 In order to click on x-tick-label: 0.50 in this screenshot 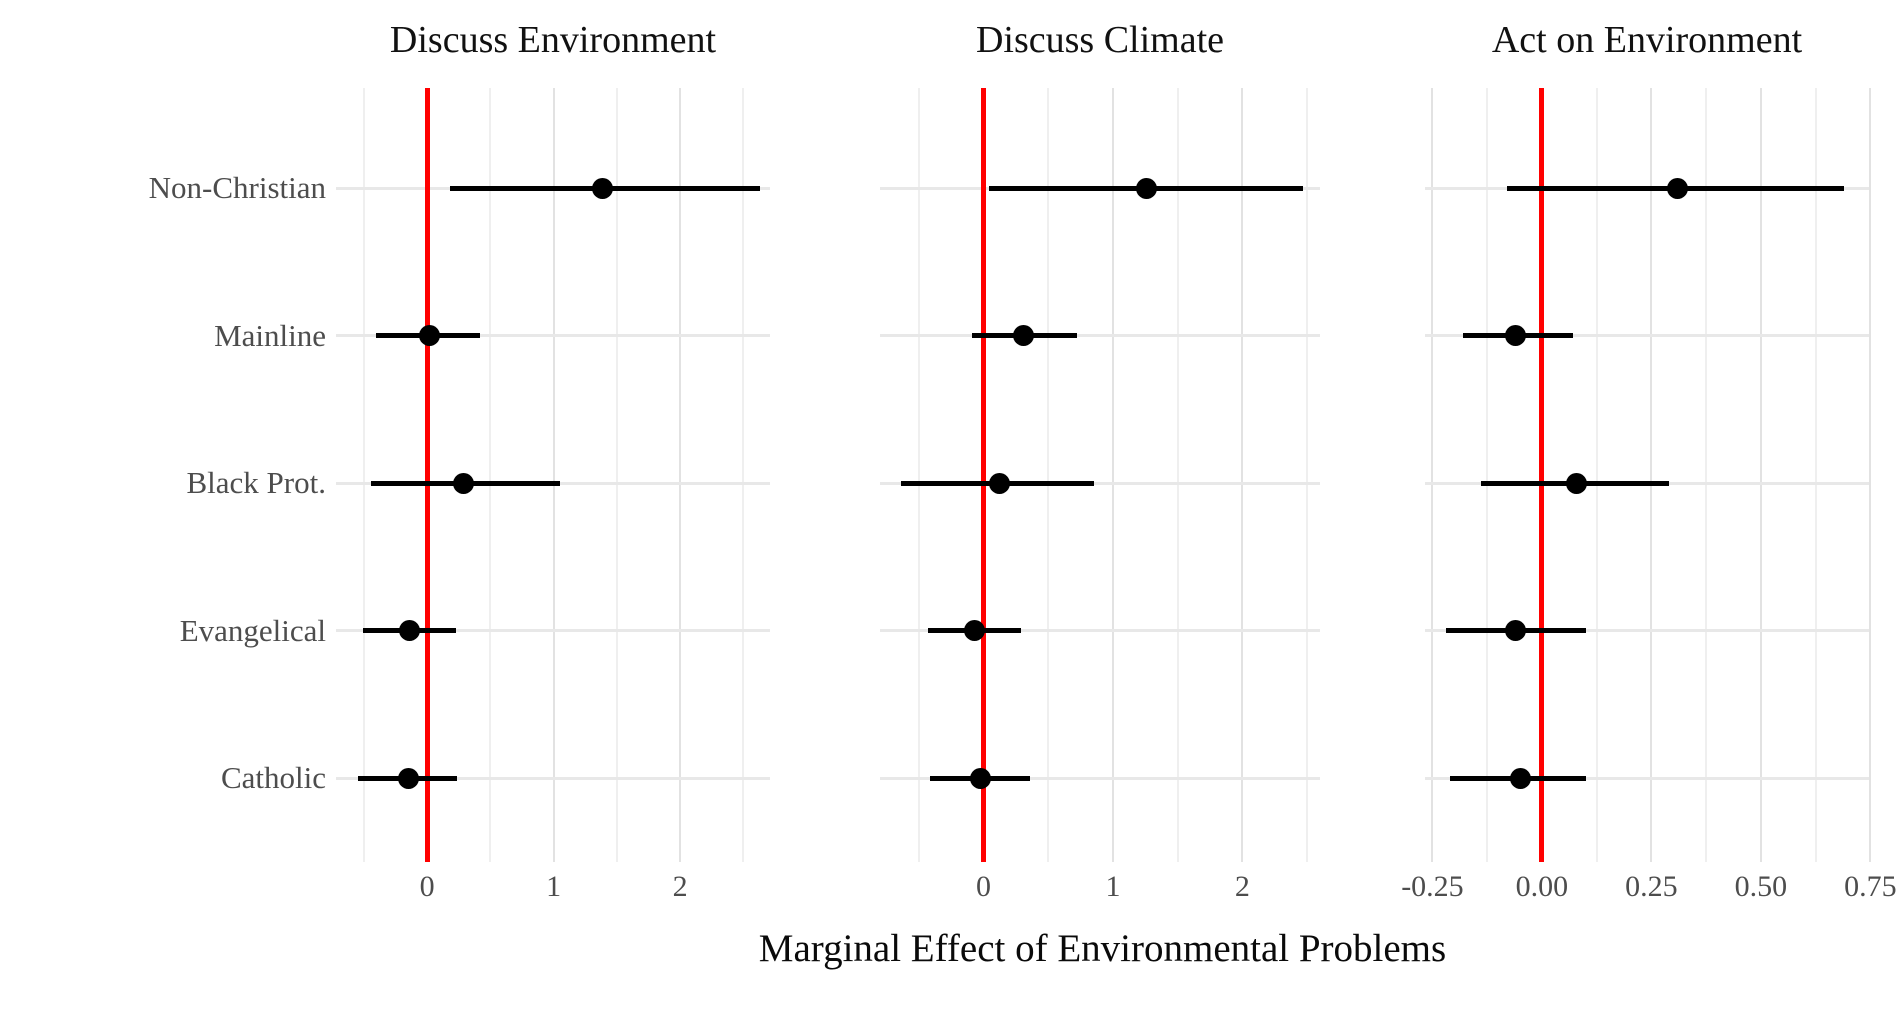, I will do `click(1761, 886)`.